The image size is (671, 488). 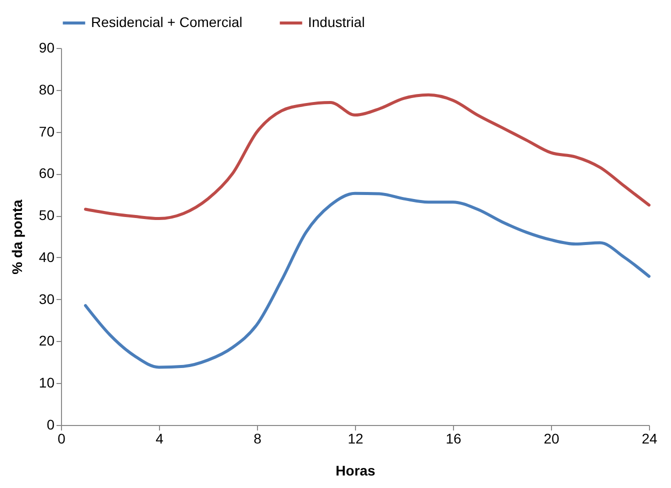 What do you see at coordinates (46, 89) in the screenshot?
I see `y-tick-label: 80` at bounding box center [46, 89].